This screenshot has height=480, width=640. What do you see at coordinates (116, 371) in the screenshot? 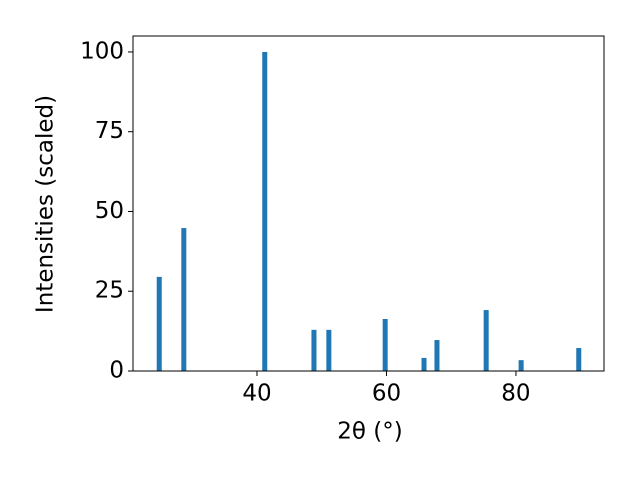
I see `y-tick-label: 0` at bounding box center [116, 371].